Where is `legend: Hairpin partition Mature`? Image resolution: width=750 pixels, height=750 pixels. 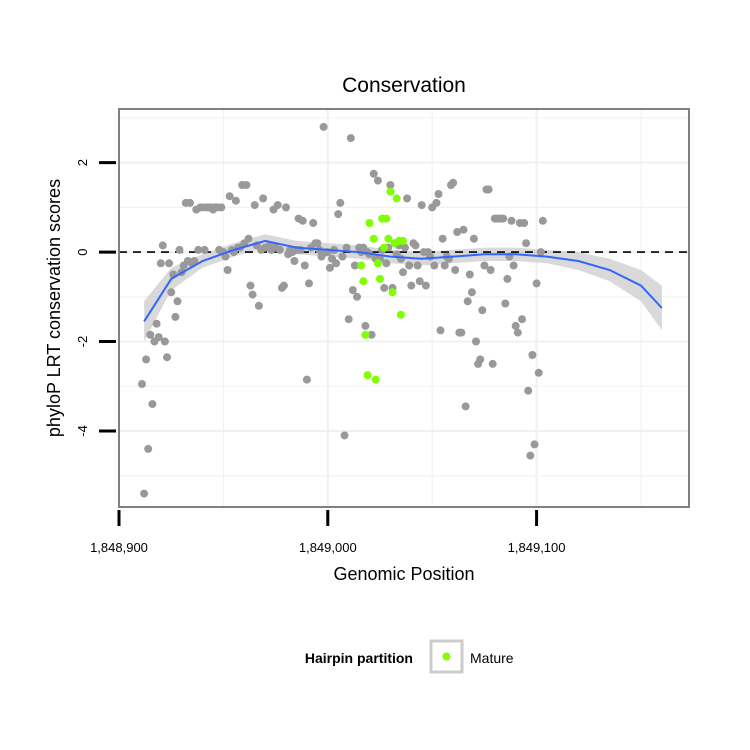 legend: Hairpin partition Mature is located at coordinates (409, 656).